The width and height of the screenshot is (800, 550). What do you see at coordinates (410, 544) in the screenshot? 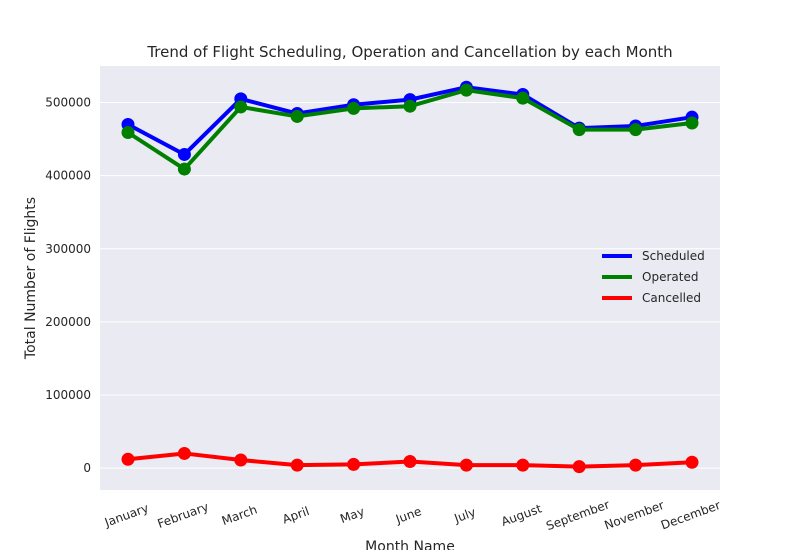
I see `x-axis-label: Month Name` at bounding box center [410, 544].